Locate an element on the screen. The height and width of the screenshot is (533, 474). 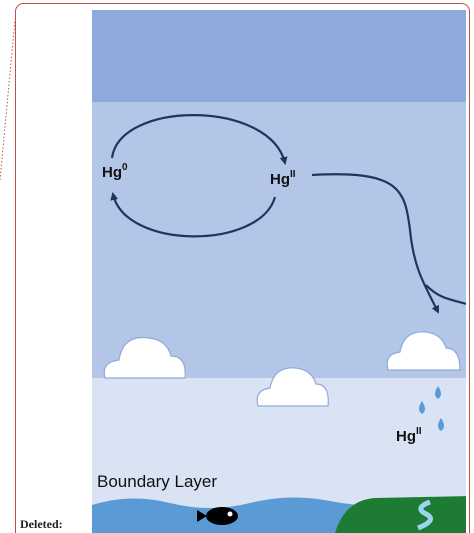
boundary-layer-label: Boundary Layer is located at coordinates (157, 481).